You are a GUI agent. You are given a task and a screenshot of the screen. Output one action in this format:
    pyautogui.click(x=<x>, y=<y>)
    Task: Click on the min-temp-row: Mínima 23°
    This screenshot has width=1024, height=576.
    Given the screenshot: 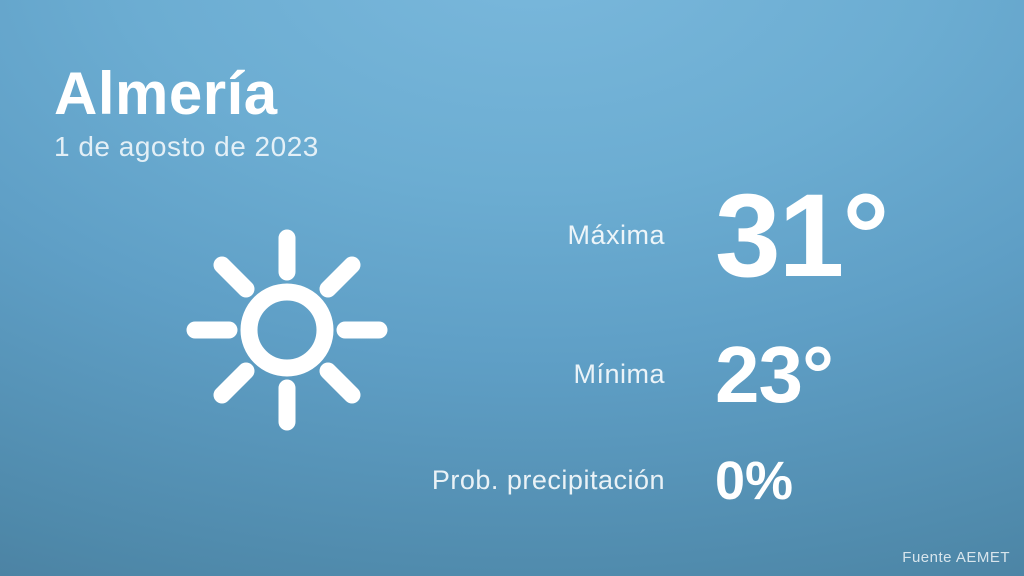 What is the action you would take?
    pyautogui.click(x=660, y=374)
    